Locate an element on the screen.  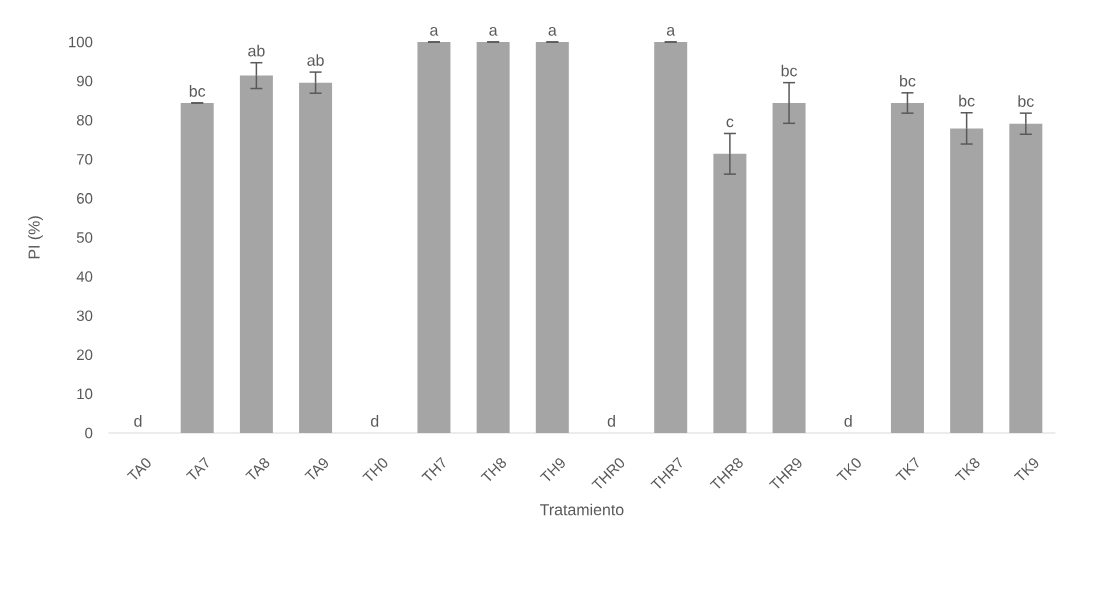
x-tick-label: TH9 is located at coordinates (552, 469).